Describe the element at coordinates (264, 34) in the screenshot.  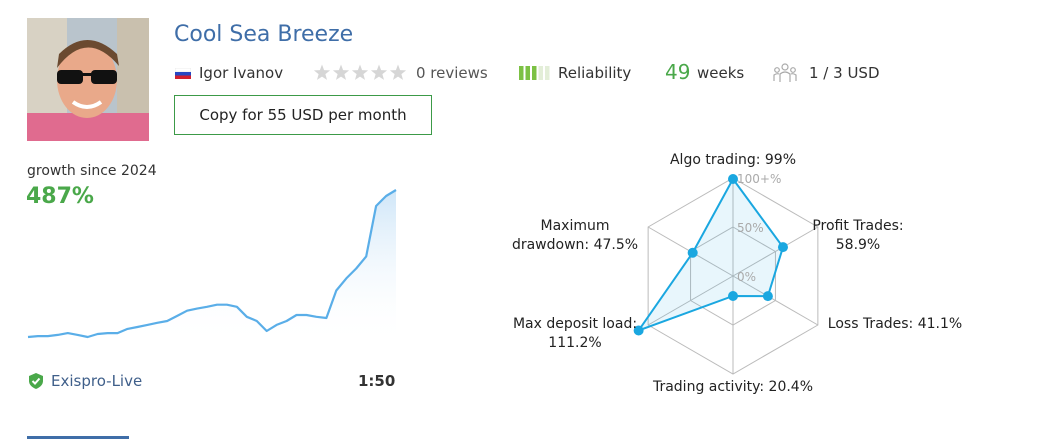
I see `signal-title: Cool Sea Breeze` at that location.